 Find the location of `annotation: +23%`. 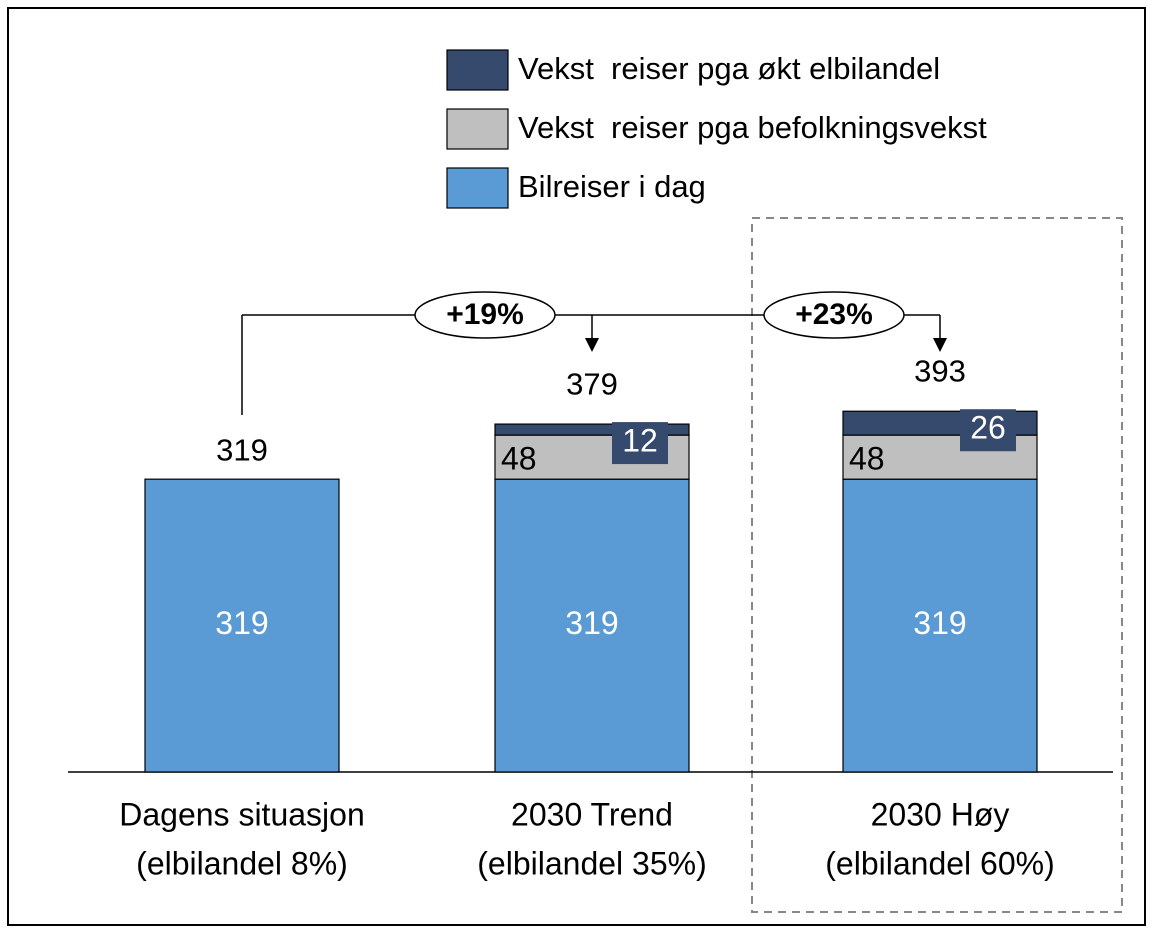

annotation: +23% is located at coordinates (834, 314).